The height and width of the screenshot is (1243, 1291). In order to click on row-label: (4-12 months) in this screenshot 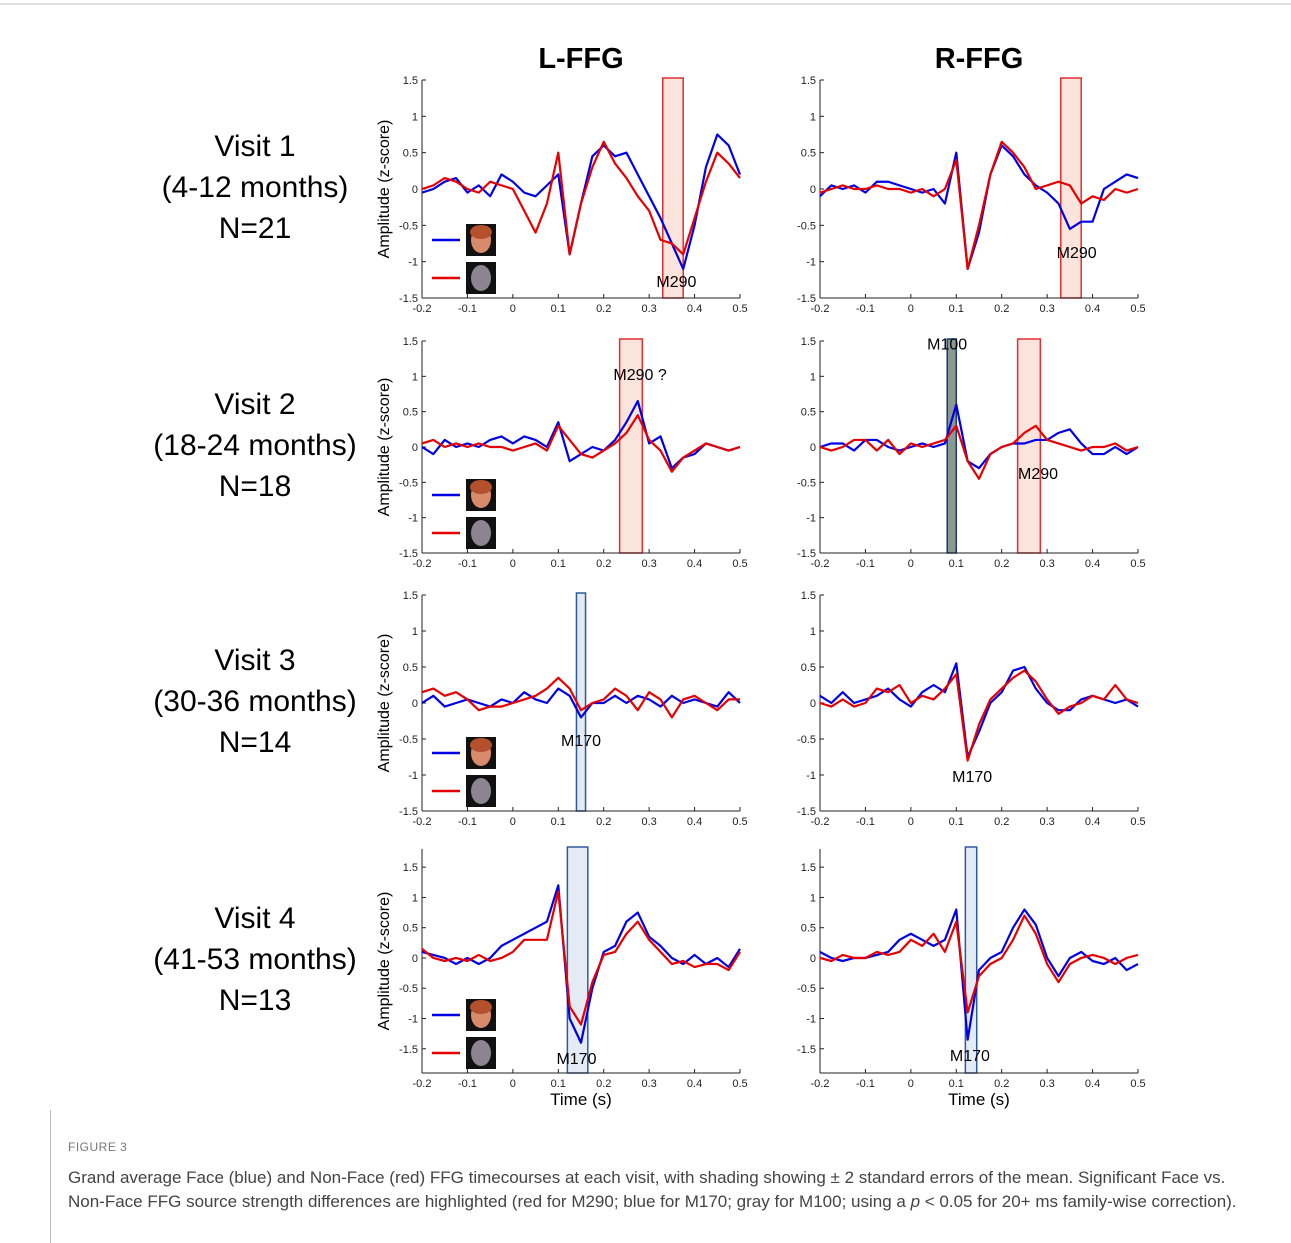, I will do `click(255, 187)`.